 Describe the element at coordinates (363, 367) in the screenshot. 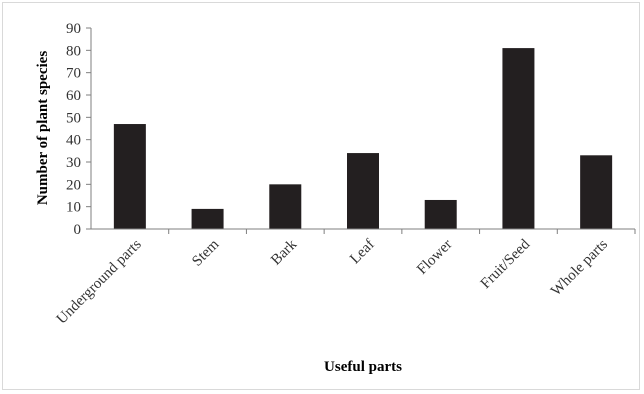

I see `x-axis-title: Useful parts` at that location.